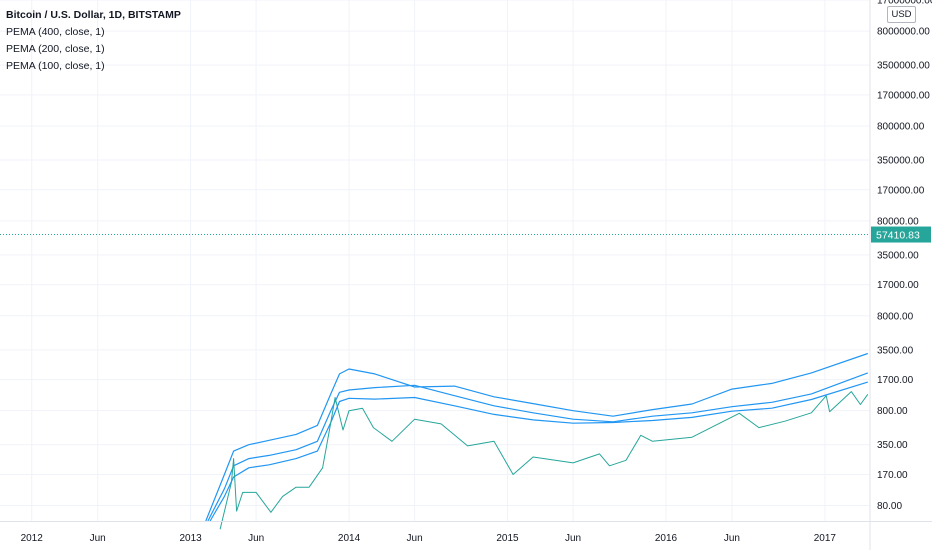 This screenshot has height=555, width=932. Describe the element at coordinates (903, 66) in the screenshot. I see `y-tick-label: 3500000.00` at that location.